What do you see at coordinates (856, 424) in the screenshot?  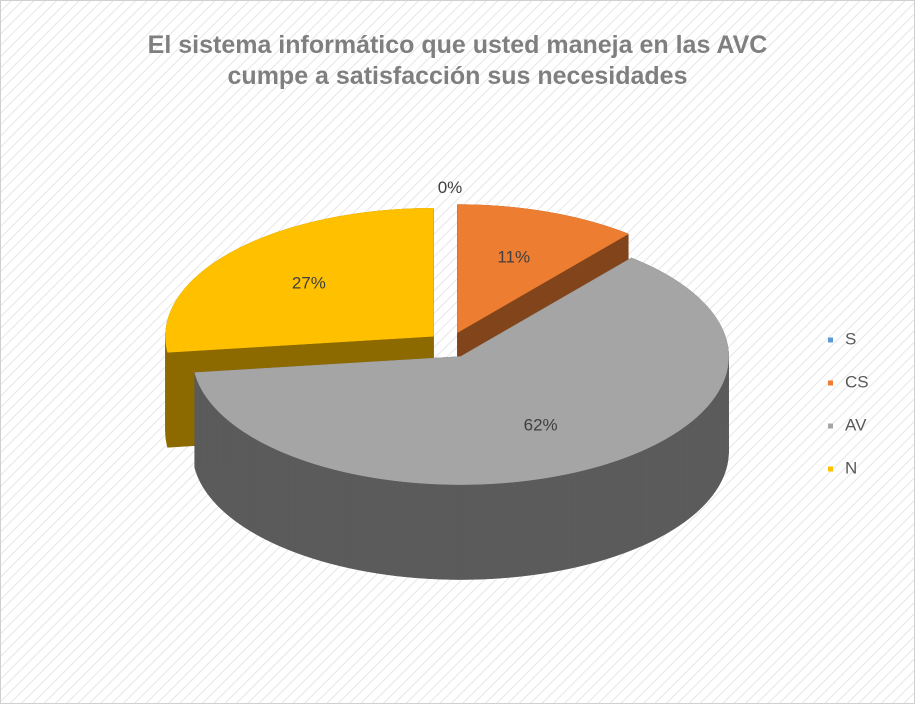 I see `legend-label: AV` at bounding box center [856, 424].